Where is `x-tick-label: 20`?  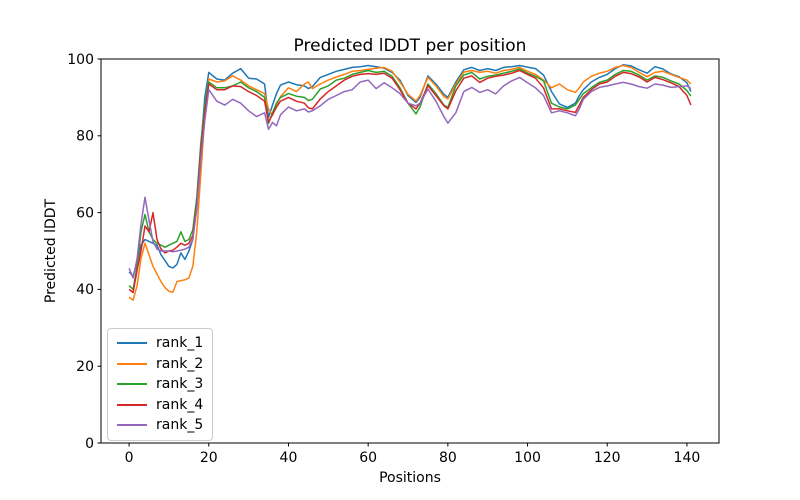 x-tick-label: 20 is located at coordinates (209, 458).